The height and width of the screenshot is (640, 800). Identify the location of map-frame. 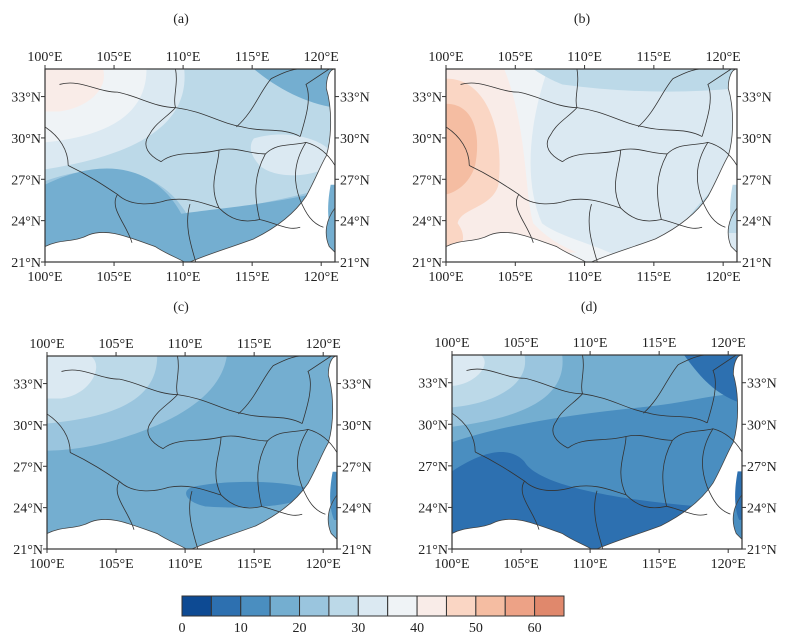
(190, 165).